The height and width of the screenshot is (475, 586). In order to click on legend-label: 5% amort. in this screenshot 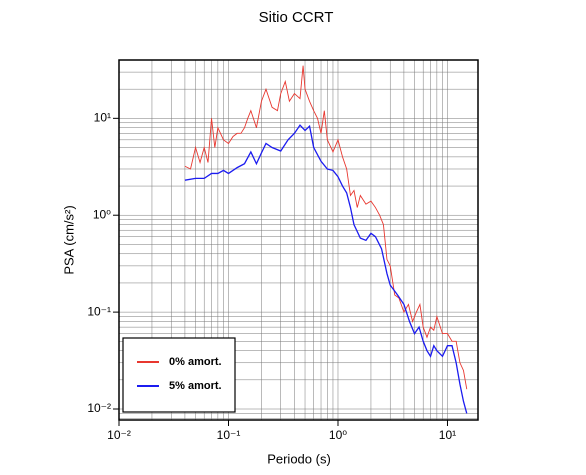, I will do `click(195, 386)`.